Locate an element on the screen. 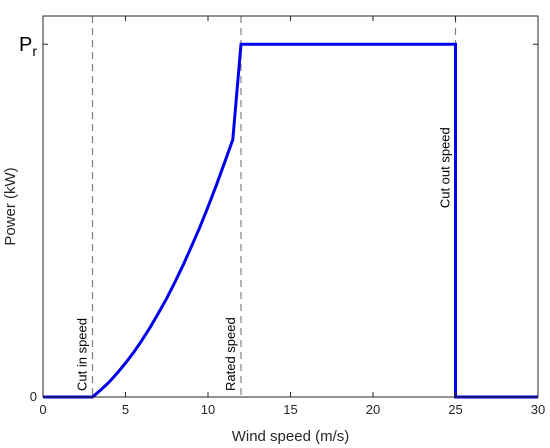 The width and height of the screenshot is (550, 448). y-tick-label-1: Pr is located at coordinates (28, 46).